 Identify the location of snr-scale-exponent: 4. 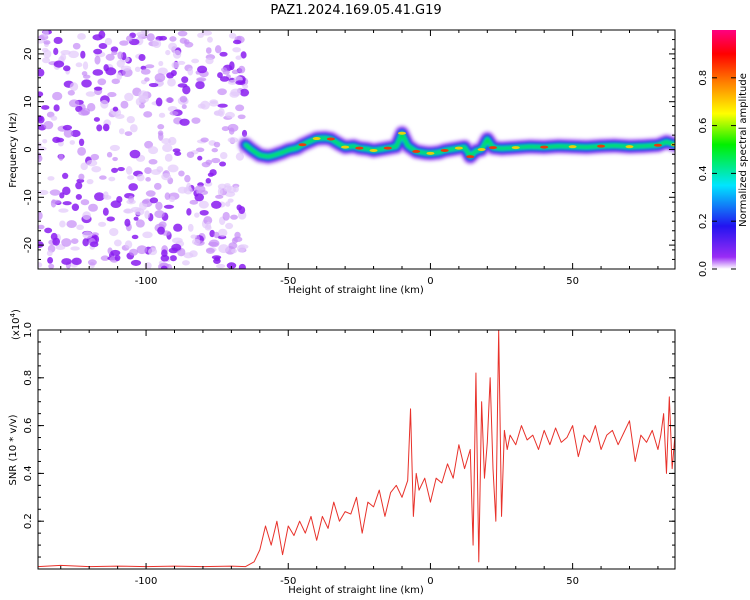
(13, 314).